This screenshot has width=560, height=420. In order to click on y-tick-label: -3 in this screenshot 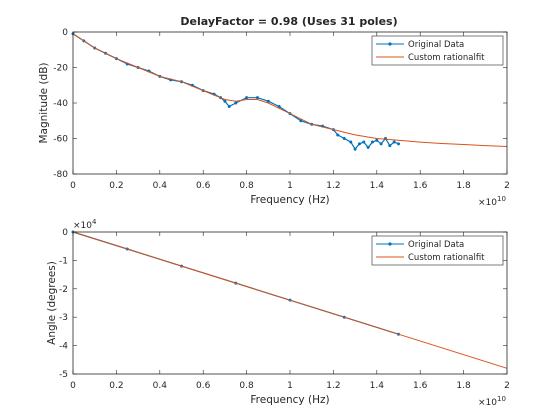, I will do `click(63, 318)`.